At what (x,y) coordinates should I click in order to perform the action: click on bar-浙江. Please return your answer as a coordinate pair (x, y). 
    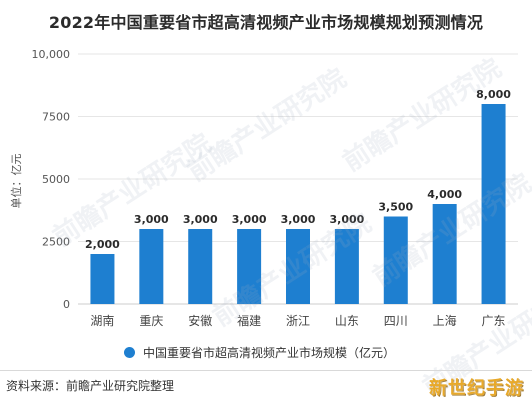
    Looking at the image, I should click on (298, 266).